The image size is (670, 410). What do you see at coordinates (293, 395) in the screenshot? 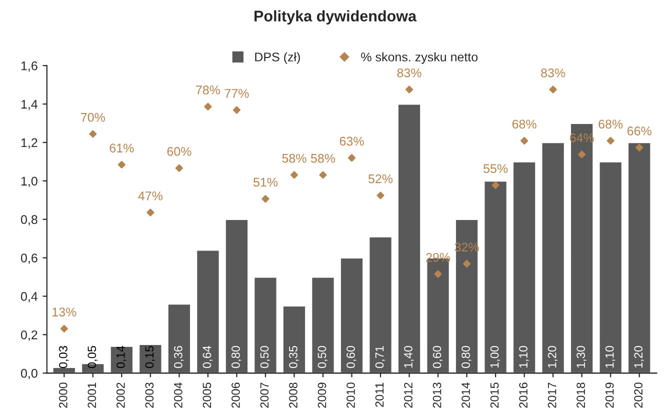
I see `x-tick-label: 2008` at bounding box center [293, 395].